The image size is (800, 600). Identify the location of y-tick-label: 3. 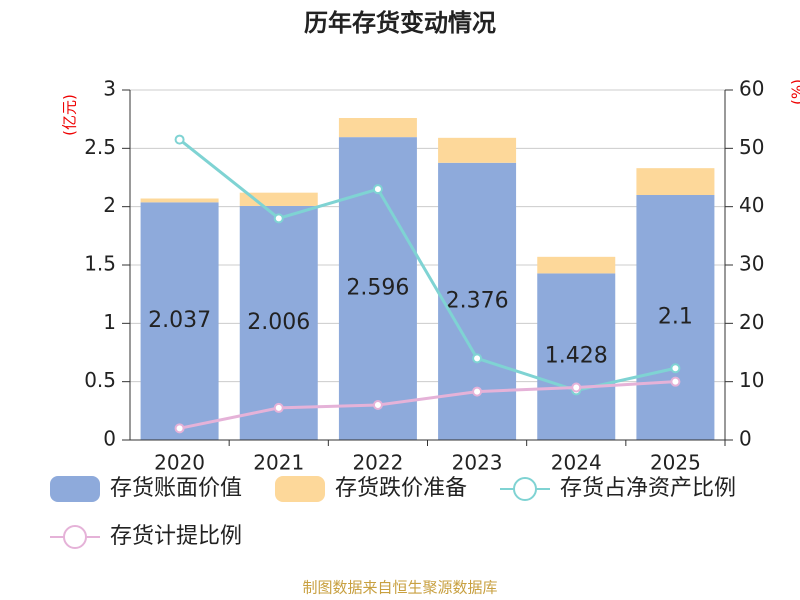
(109, 89).